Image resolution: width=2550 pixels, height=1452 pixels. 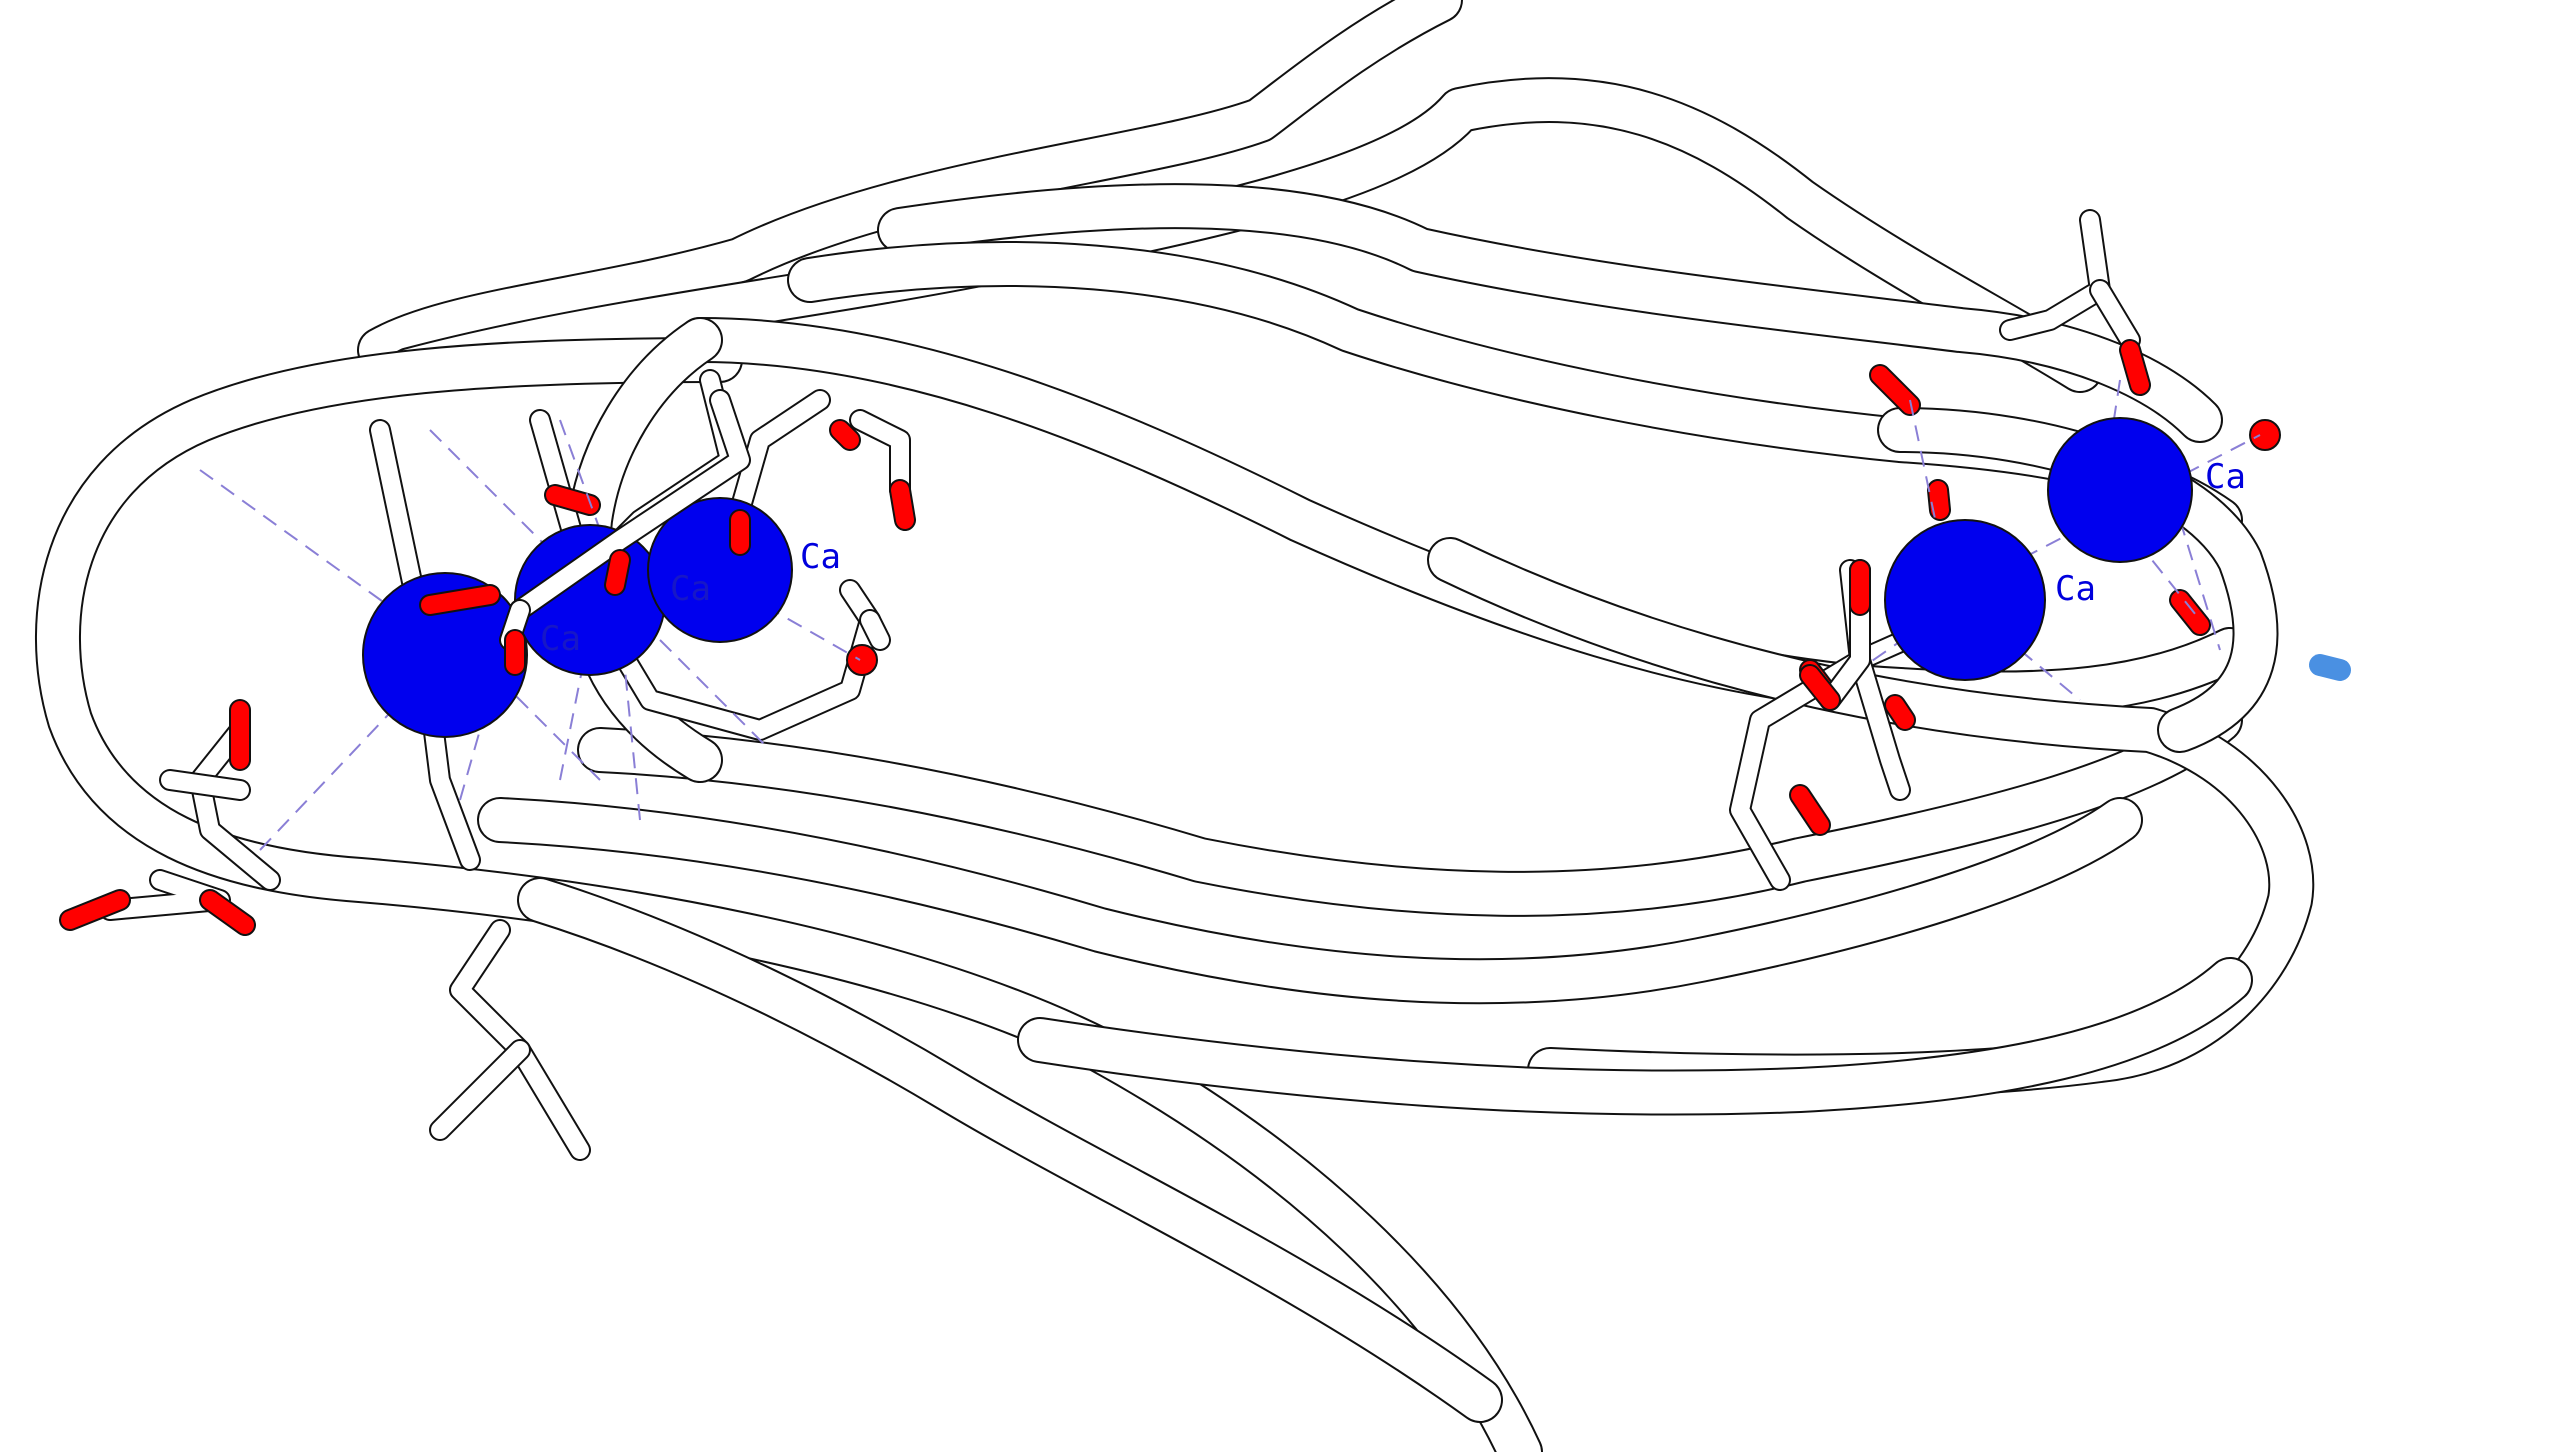 What do you see at coordinates (2075, 589) in the screenshot?
I see `calcium-label-4: Ca` at bounding box center [2075, 589].